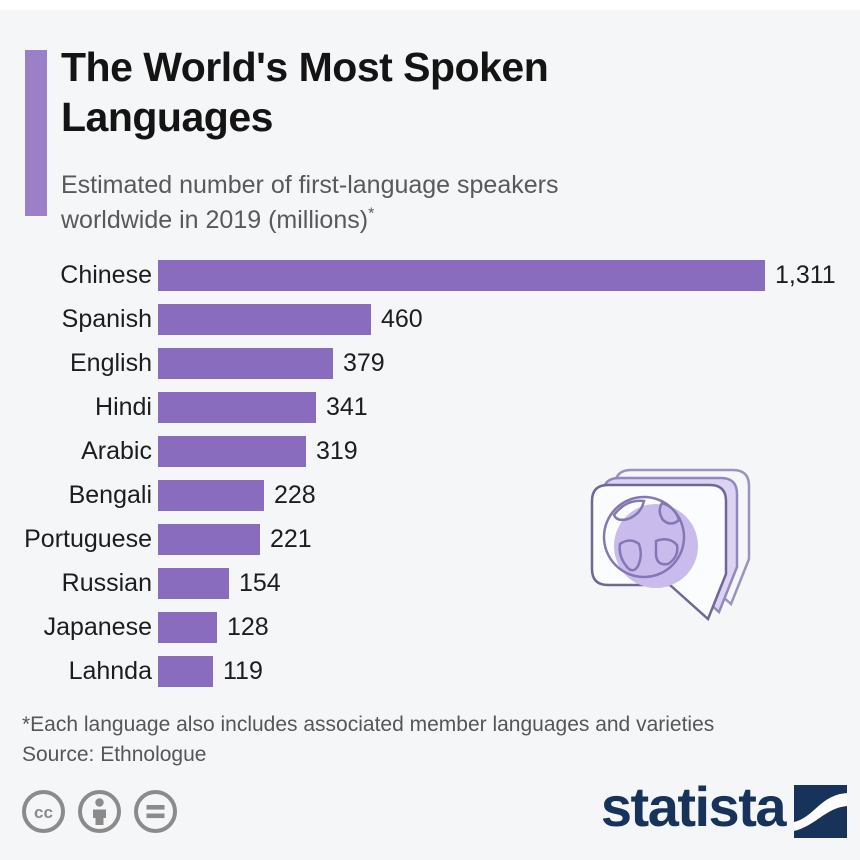  I want to click on category-label: Japanese, so click(97, 627).